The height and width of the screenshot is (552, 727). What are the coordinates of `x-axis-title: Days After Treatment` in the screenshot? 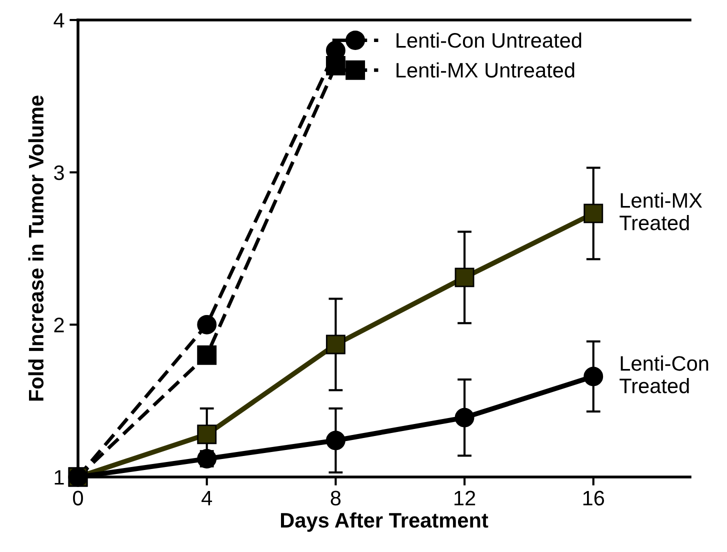 It's located at (384, 522).